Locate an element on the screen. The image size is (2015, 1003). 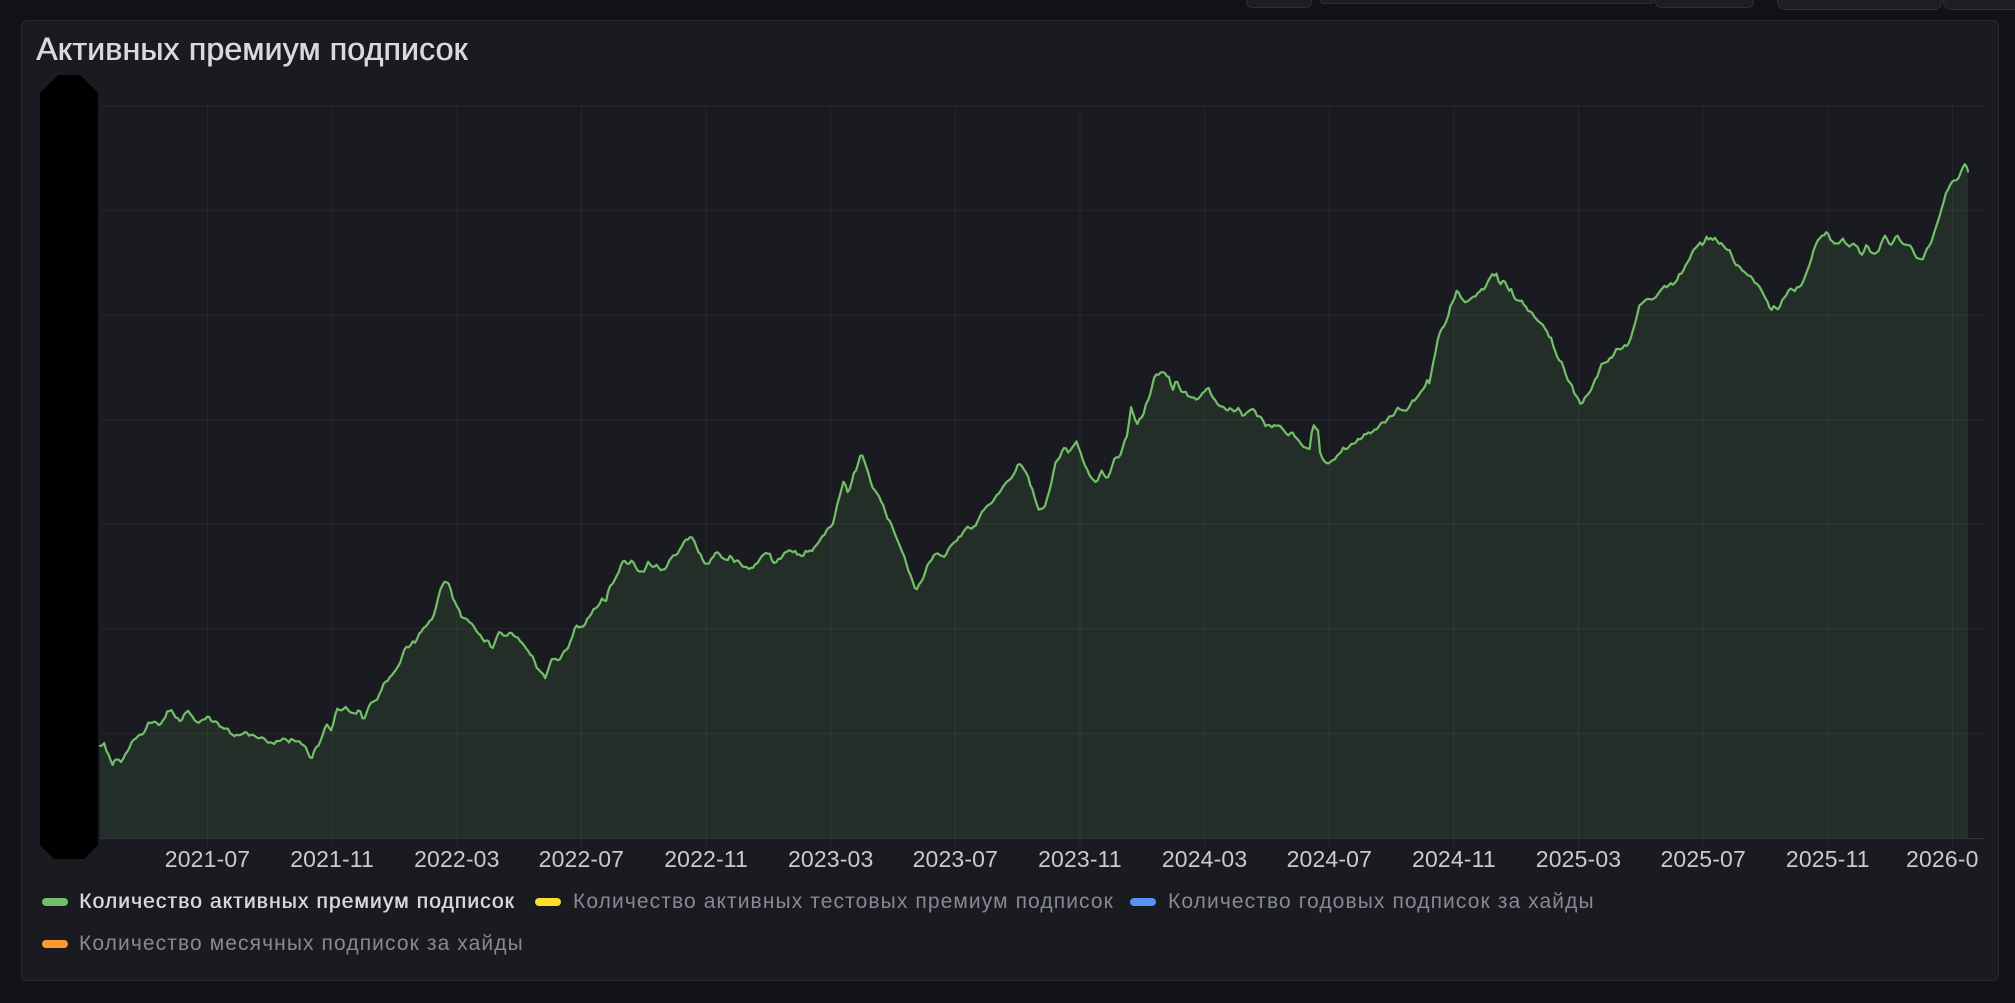
svg-text: 2022-03 is located at coordinates (456, 859).